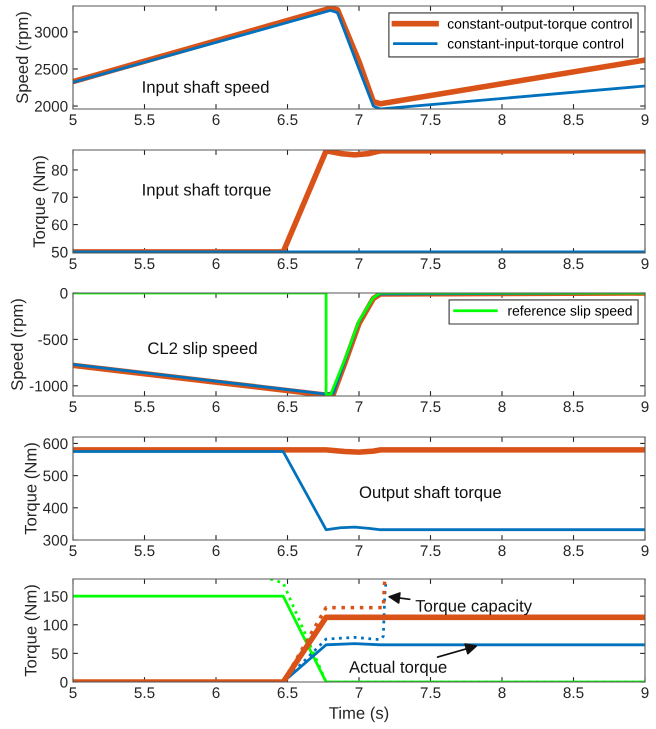 The height and width of the screenshot is (729, 656). Describe the element at coordinates (55, 540) in the screenshot. I see `y-tick-label: 300` at that location.